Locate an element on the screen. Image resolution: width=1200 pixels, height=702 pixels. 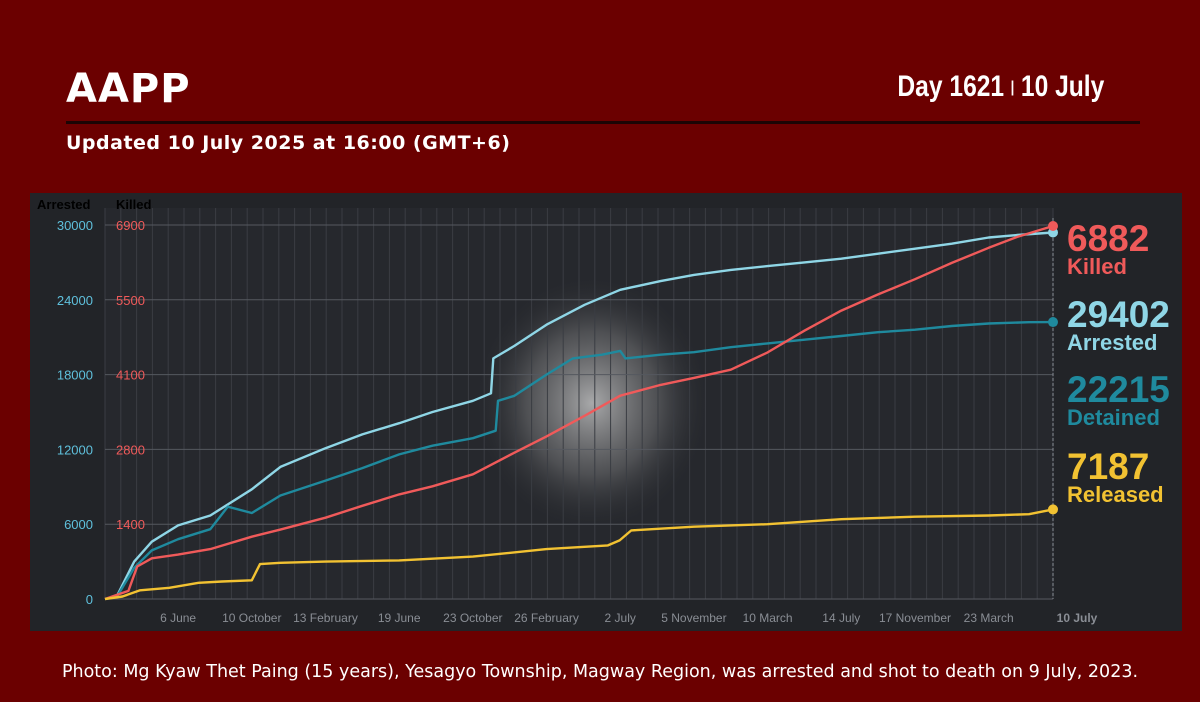
y-left-tick-label: 30000 is located at coordinates (75, 225).